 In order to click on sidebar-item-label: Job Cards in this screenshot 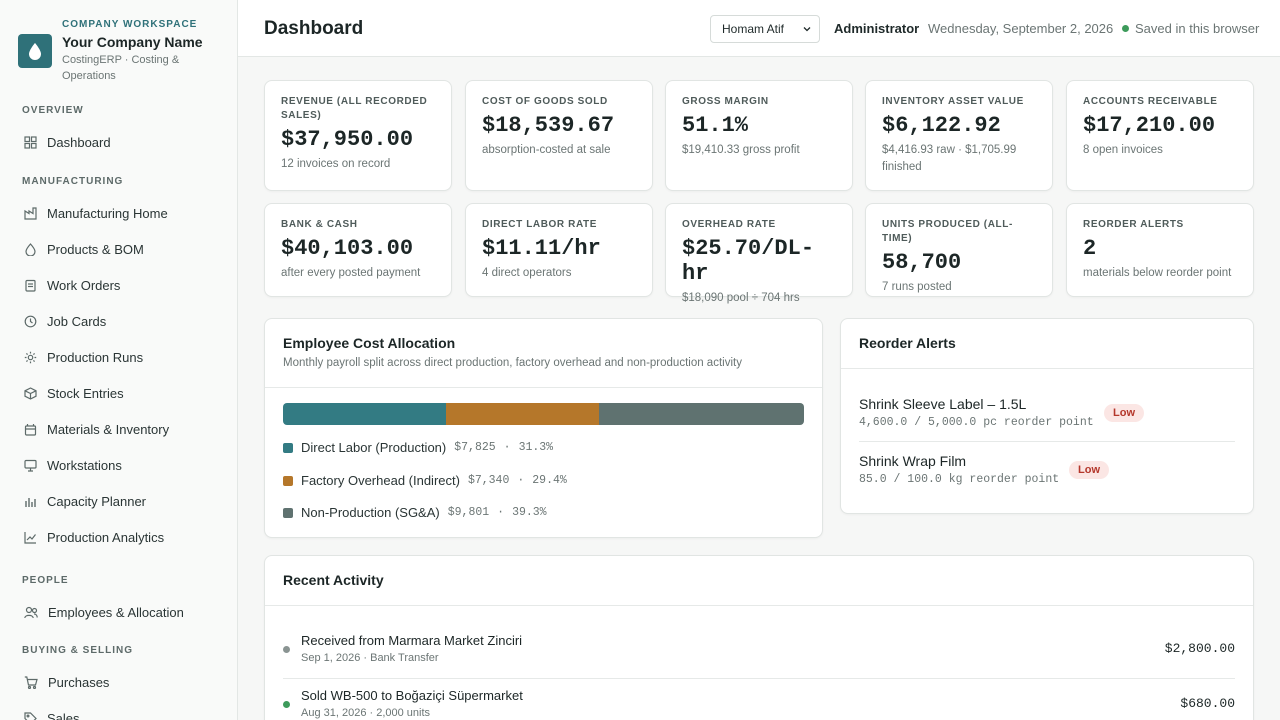, I will do `click(77, 321)`.